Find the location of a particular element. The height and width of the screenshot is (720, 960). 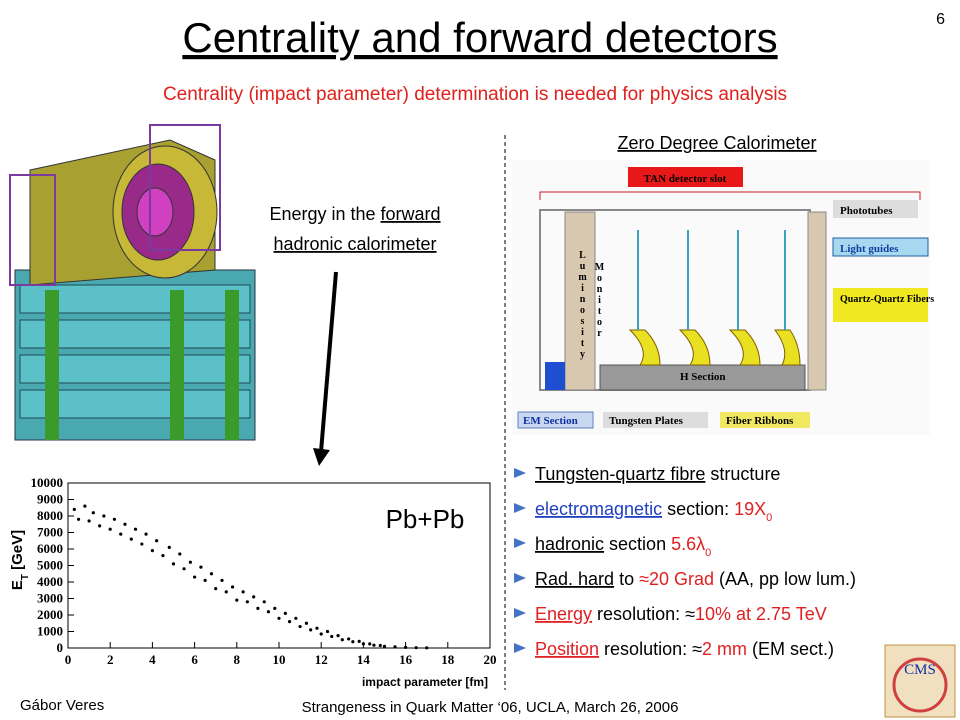

note-line: Energy in the forward is located at coordinates (354, 214).